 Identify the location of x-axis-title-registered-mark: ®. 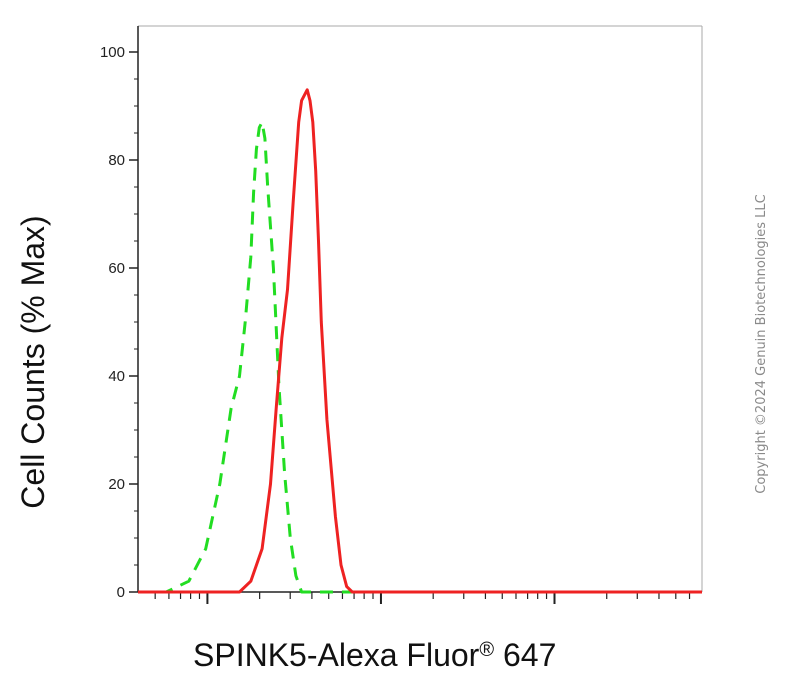
(486, 650).